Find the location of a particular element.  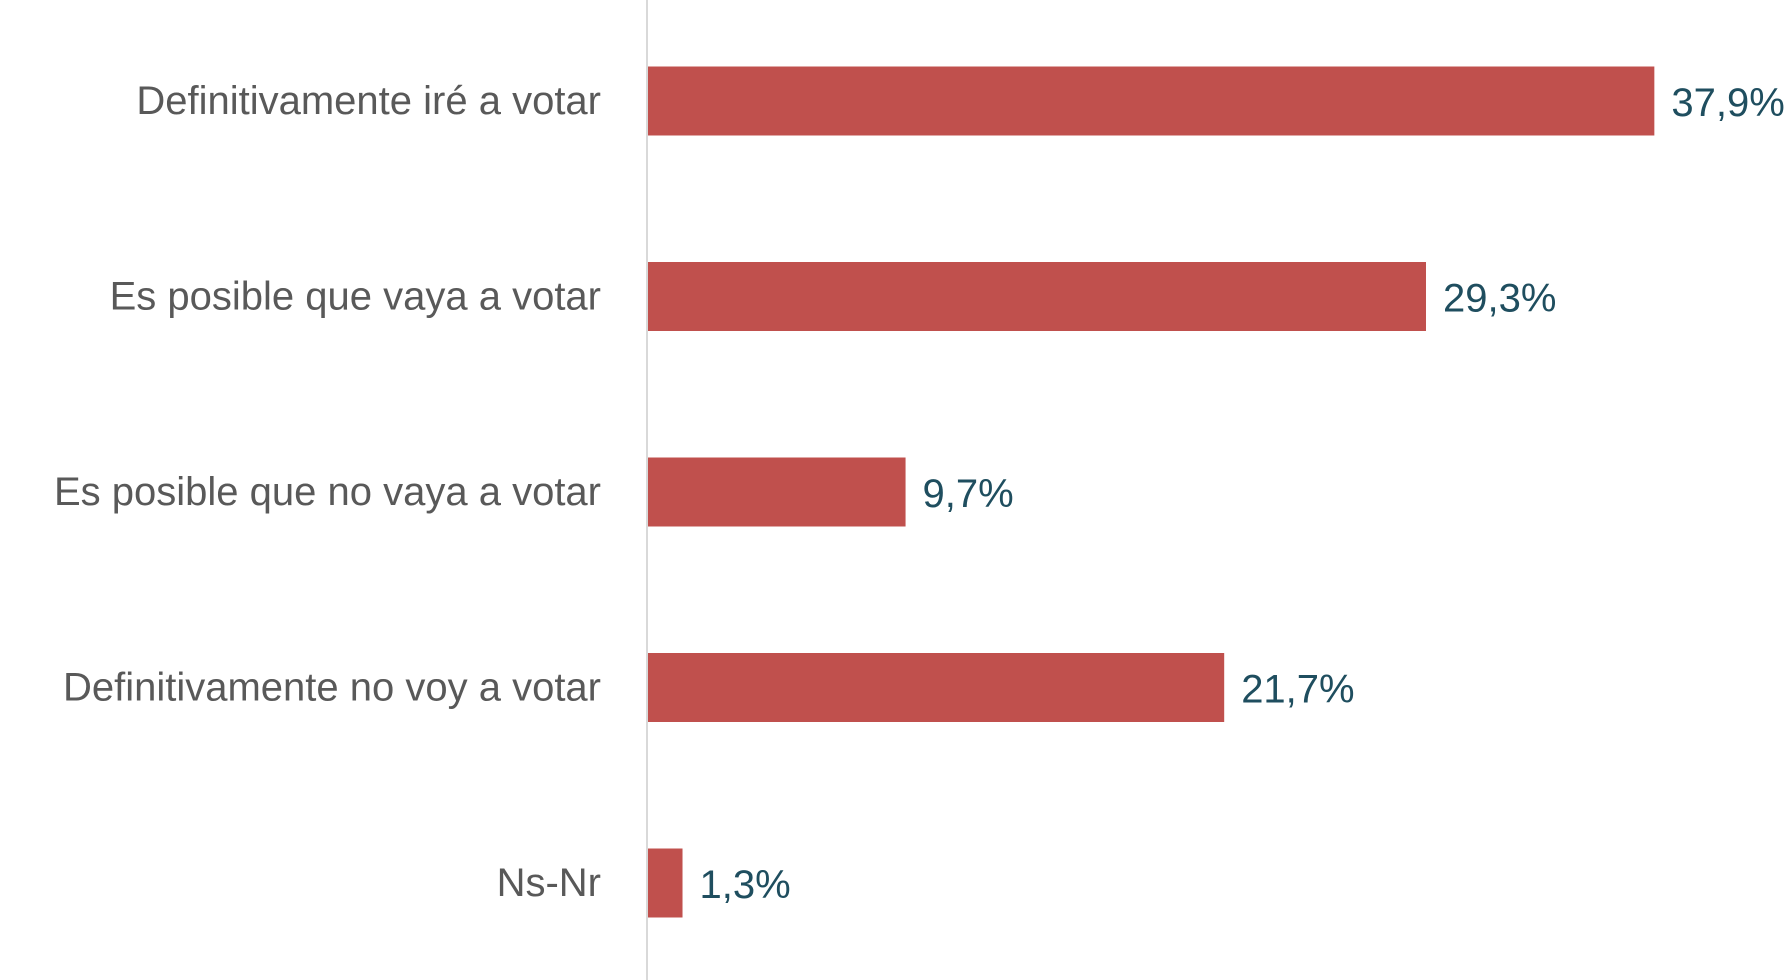

value-label-3: 9,7% is located at coordinates (968, 494).